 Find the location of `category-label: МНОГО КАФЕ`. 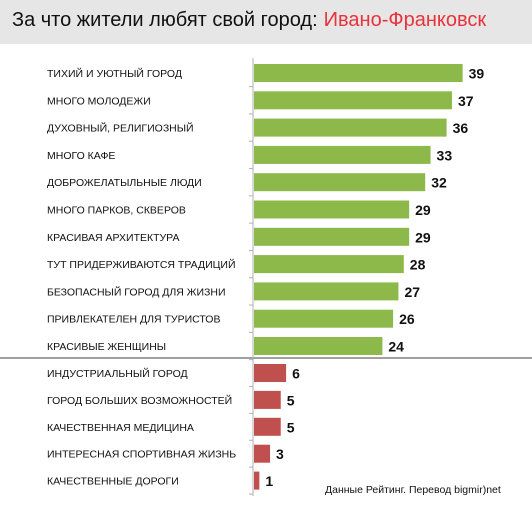

category-label: МНОГО КАФЕ is located at coordinates (81, 156).